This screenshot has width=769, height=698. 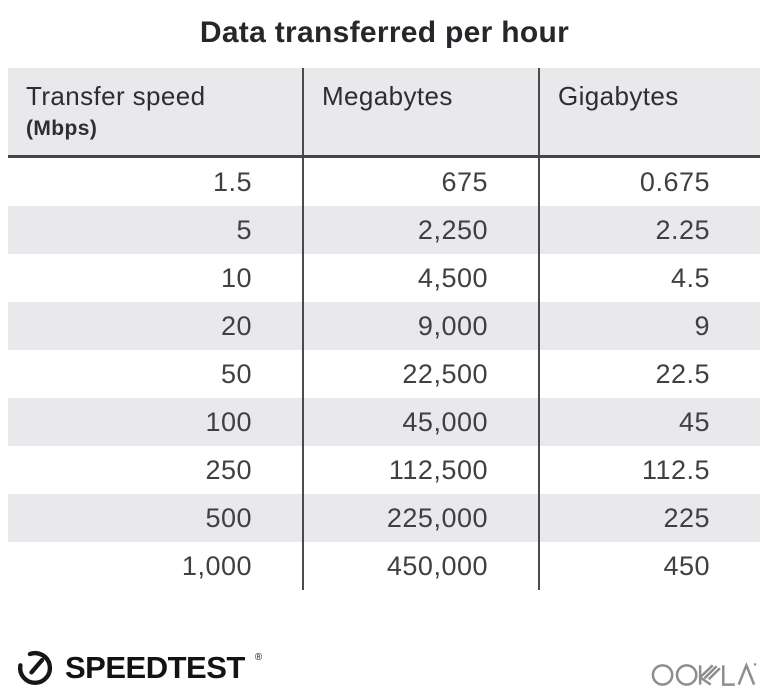 What do you see at coordinates (236, 326) in the screenshot?
I see `cell-transfer-speed: 20` at bounding box center [236, 326].